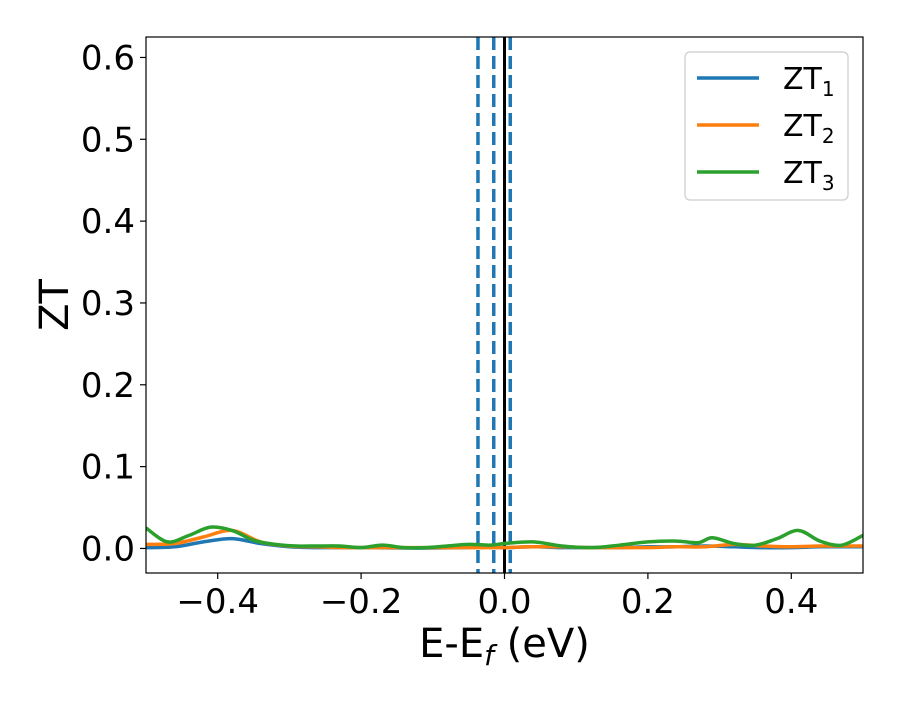 Image resolution: width=900 pixels, height=705 pixels. What do you see at coordinates (809, 175) in the screenshot?
I see `legend-label-zt3: ZT3` at bounding box center [809, 175].